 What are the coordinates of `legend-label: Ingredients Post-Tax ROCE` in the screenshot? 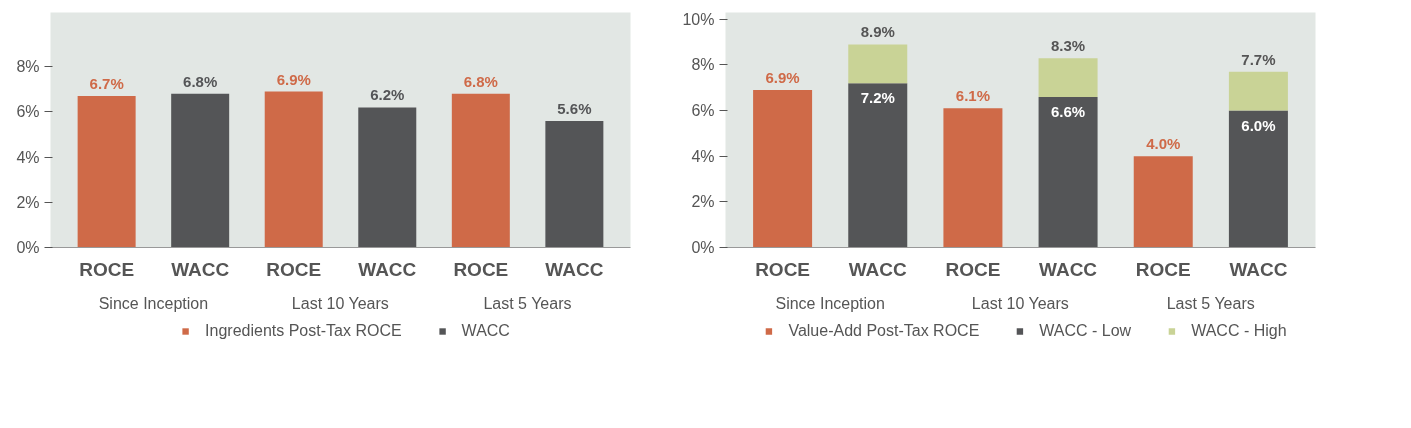 It's located at (303, 331).